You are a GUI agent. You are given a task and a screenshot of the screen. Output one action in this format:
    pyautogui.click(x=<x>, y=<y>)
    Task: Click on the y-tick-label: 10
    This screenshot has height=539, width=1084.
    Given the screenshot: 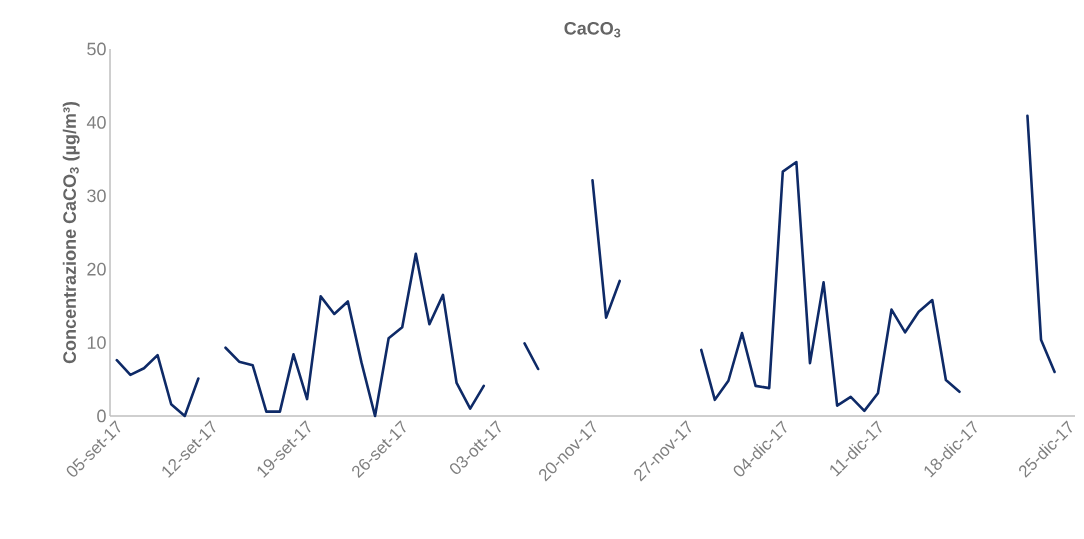 What is the action you would take?
    pyautogui.click(x=96, y=342)
    